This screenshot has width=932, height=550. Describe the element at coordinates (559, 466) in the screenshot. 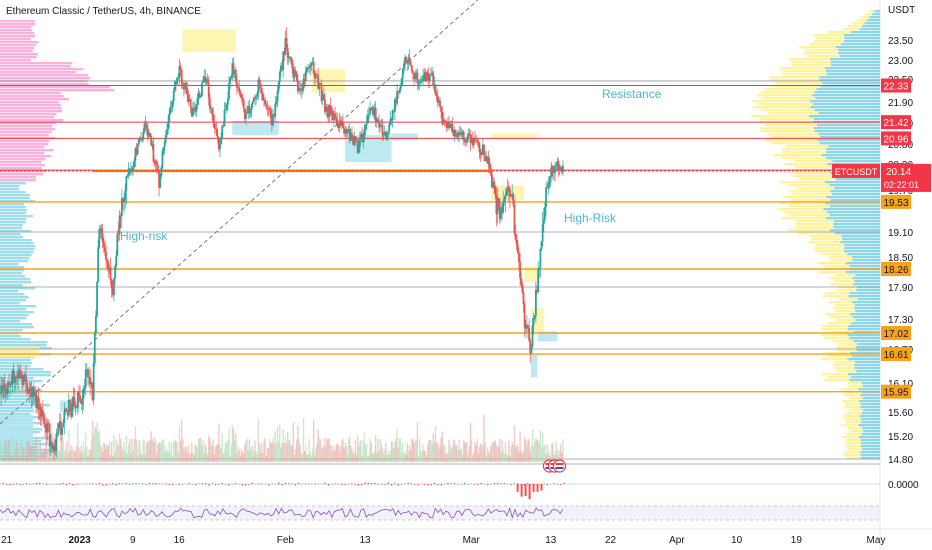

I see `us-flag-icon` at that location.